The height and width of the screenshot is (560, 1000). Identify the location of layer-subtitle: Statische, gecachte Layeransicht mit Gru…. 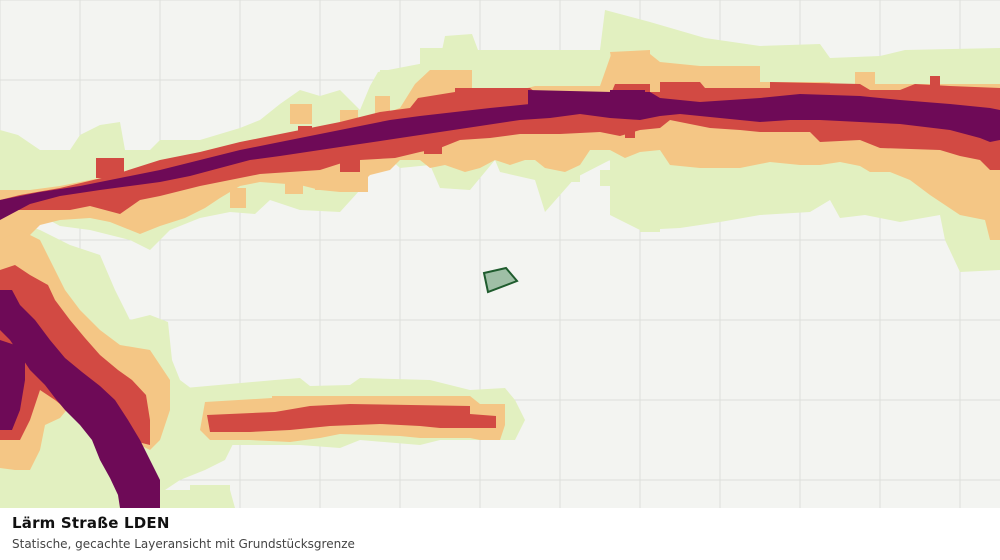
(183, 544).